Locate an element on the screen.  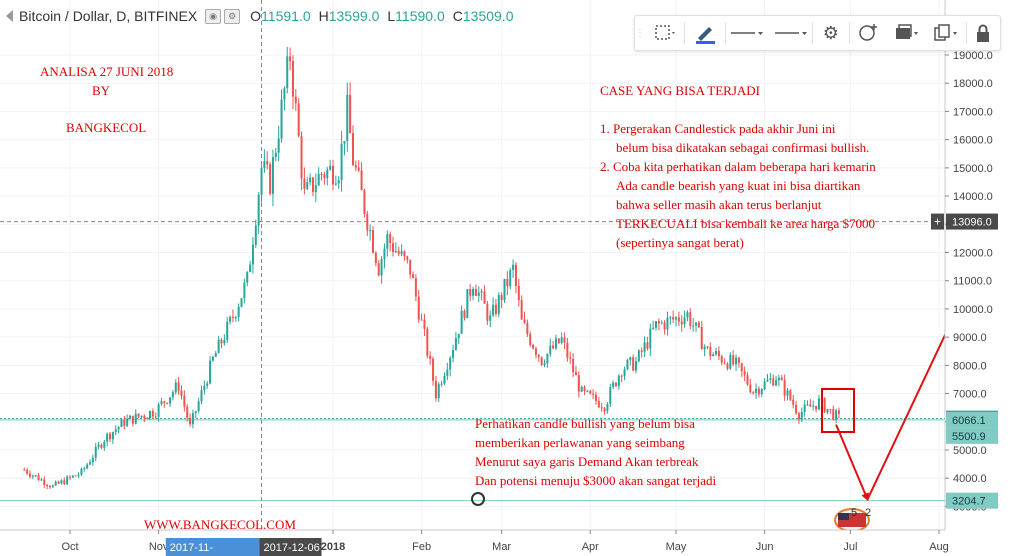
price-marker-label: 13096.0 is located at coordinates (972, 223).